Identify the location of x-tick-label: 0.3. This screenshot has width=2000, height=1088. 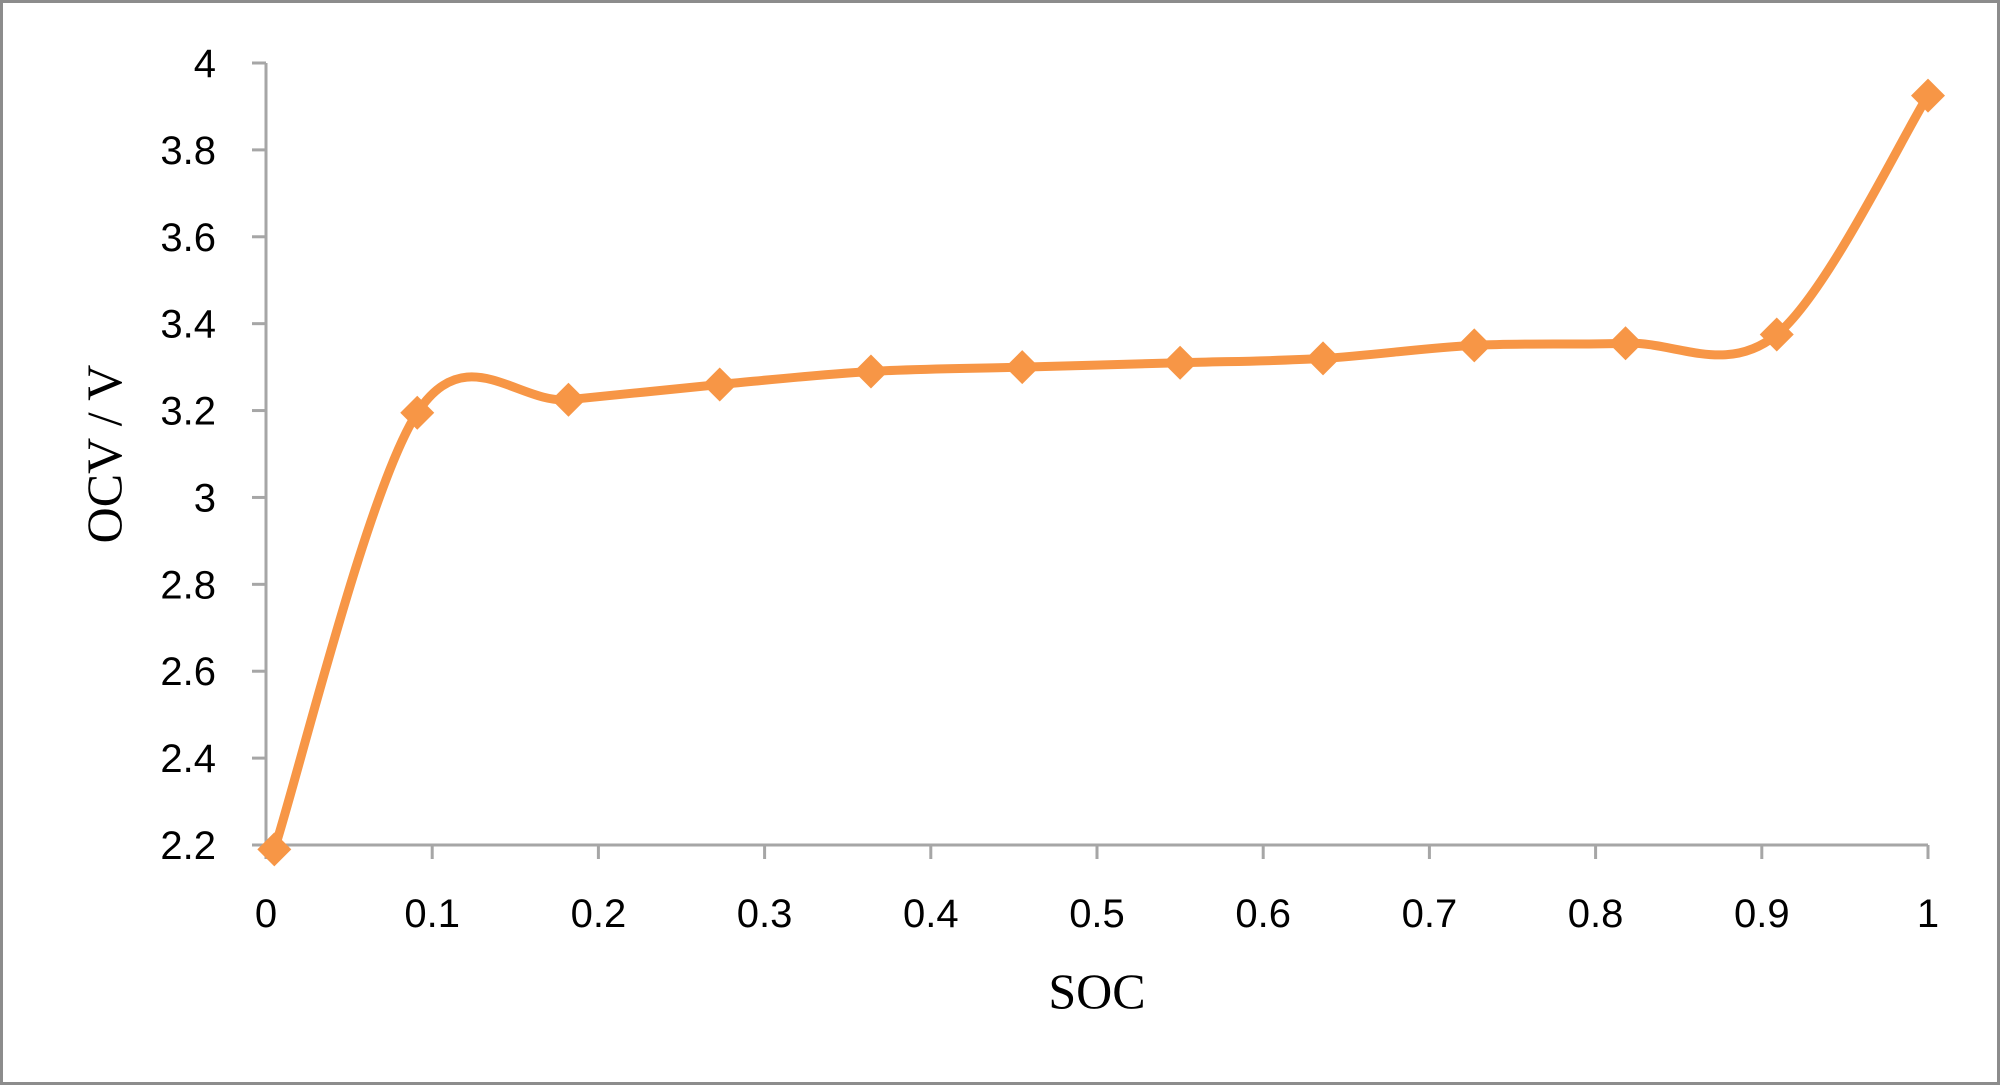
(765, 914).